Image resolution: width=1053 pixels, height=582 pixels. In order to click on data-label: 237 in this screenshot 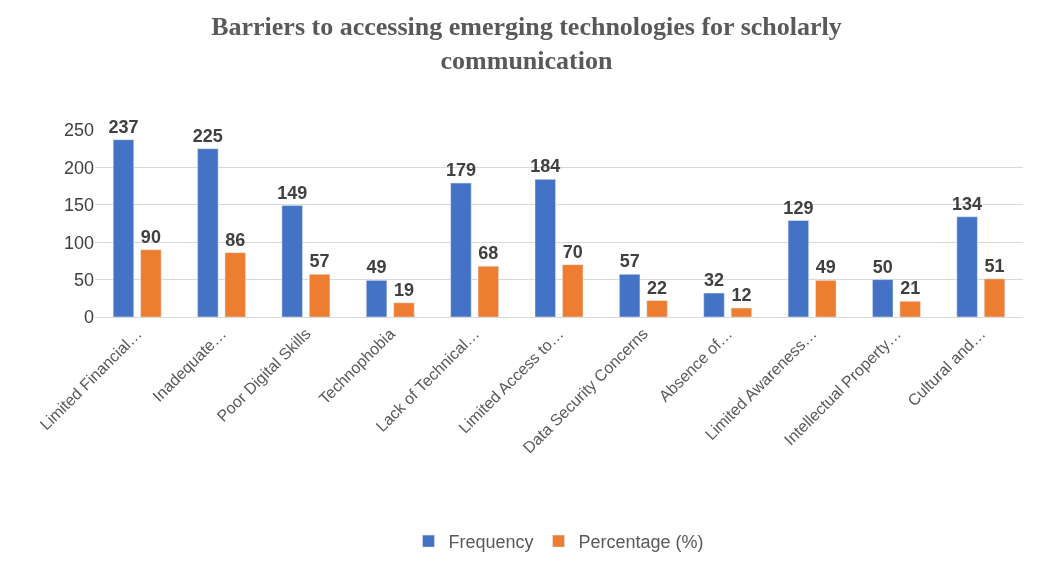, I will do `click(123, 126)`.